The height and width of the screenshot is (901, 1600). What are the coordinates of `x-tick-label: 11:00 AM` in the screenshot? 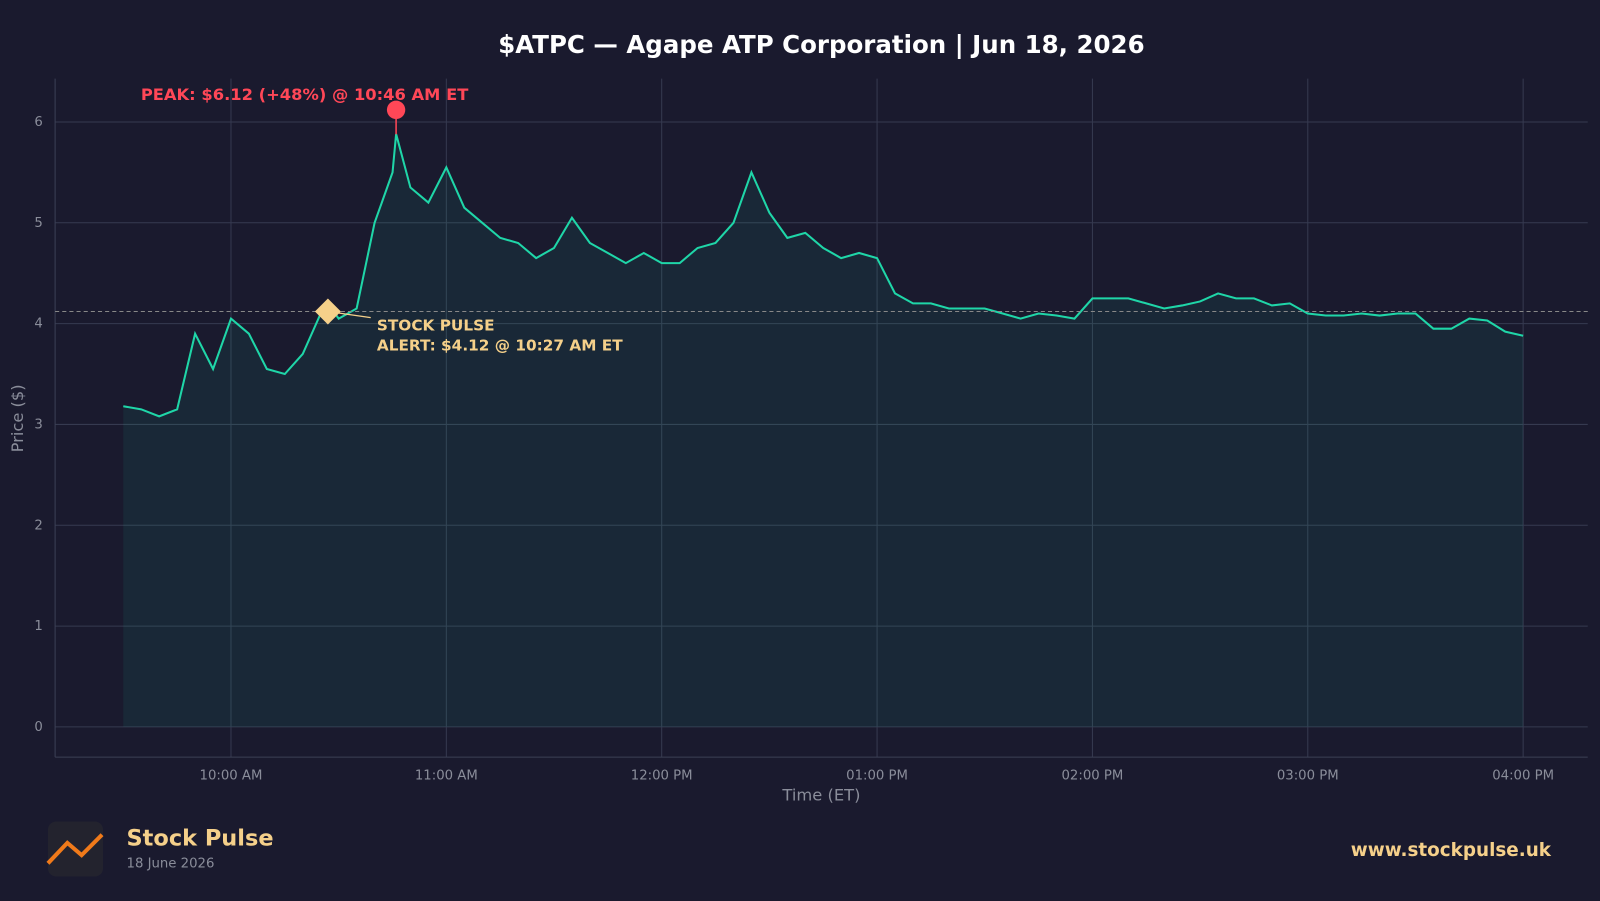 It's located at (446, 776).